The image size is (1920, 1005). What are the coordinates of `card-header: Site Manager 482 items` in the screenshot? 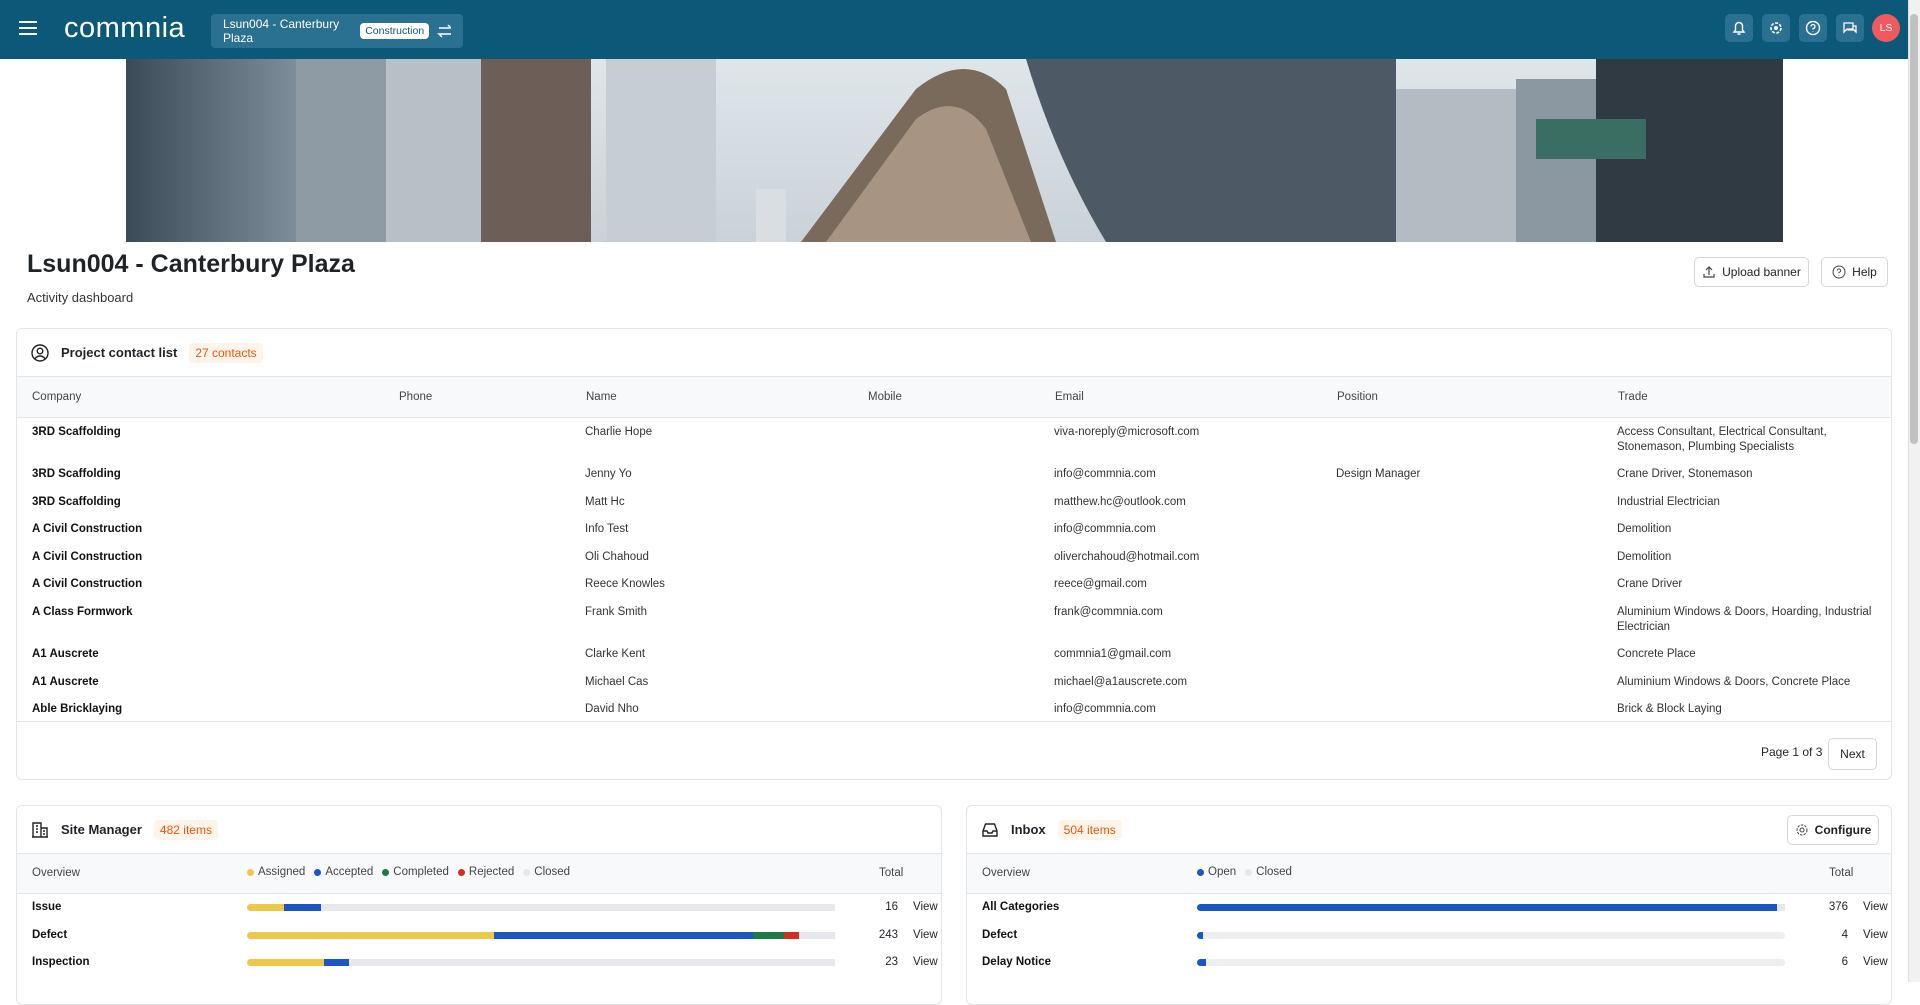 It's located at (479, 830).